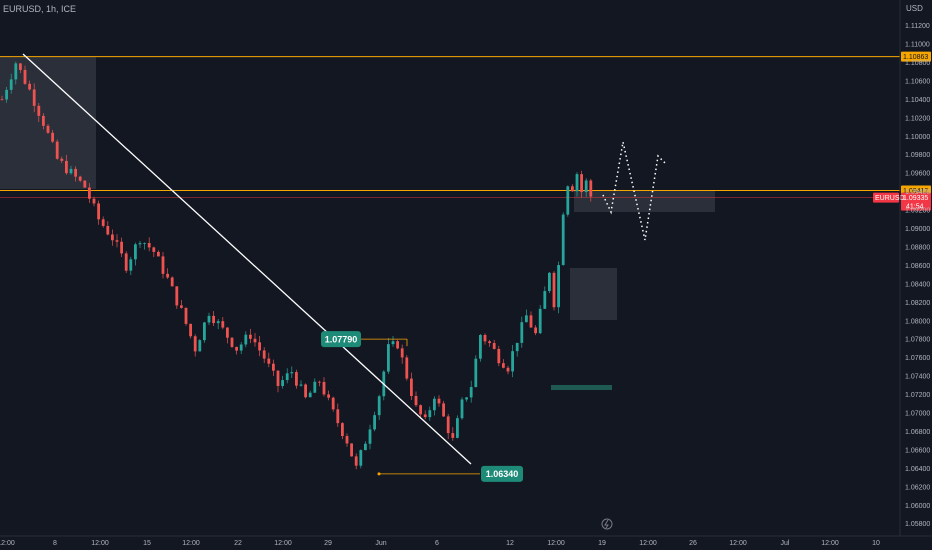 The width and height of the screenshot is (932, 550). Describe the element at coordinates (502, 473) in the screenshot. I see `price-label-low: 1.06340` at that location.